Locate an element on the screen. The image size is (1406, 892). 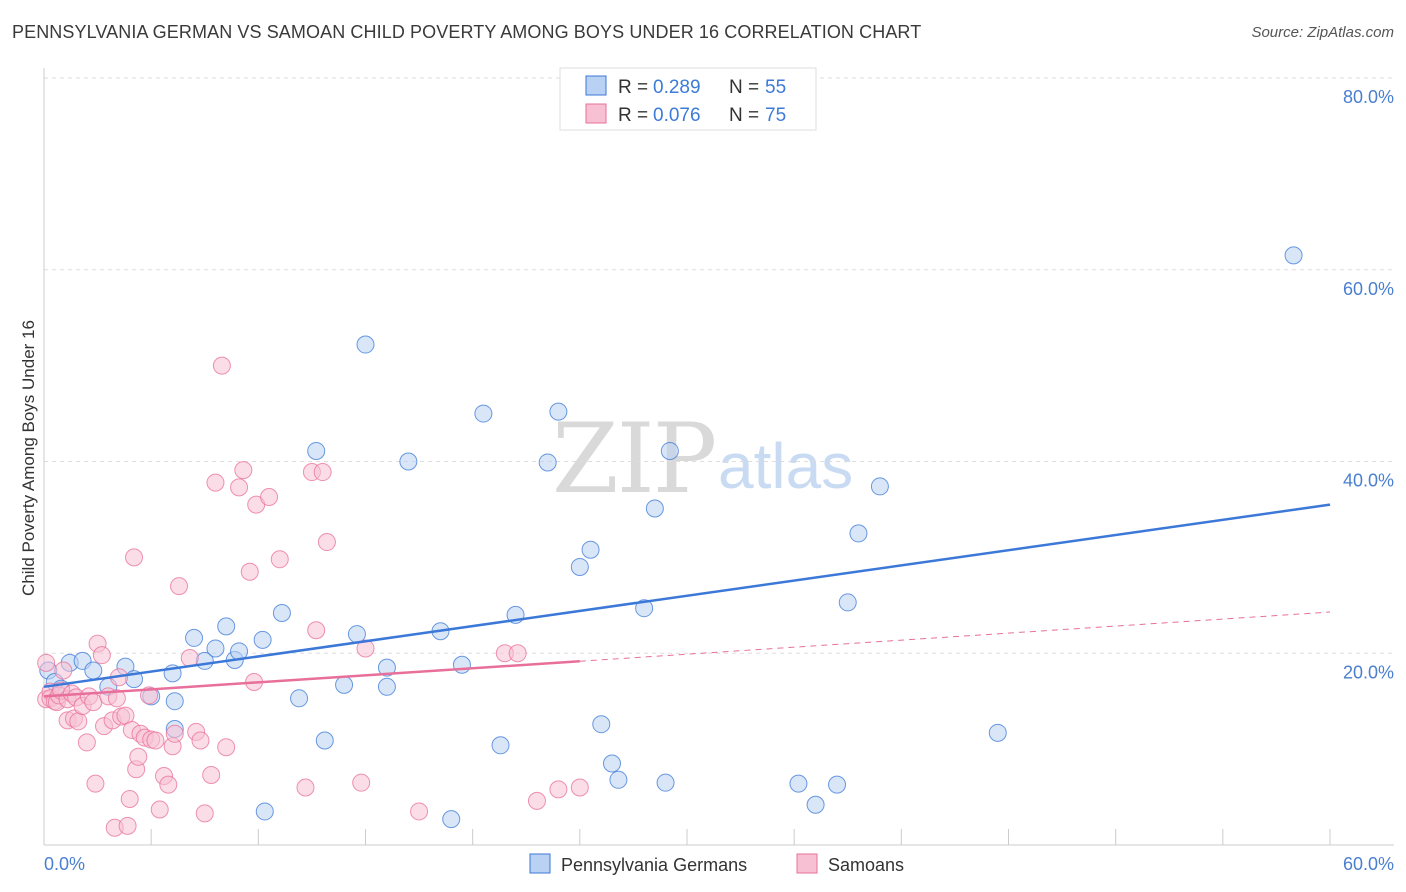
y-tick-label: 20.0% is located at coordinates (1368, 672).